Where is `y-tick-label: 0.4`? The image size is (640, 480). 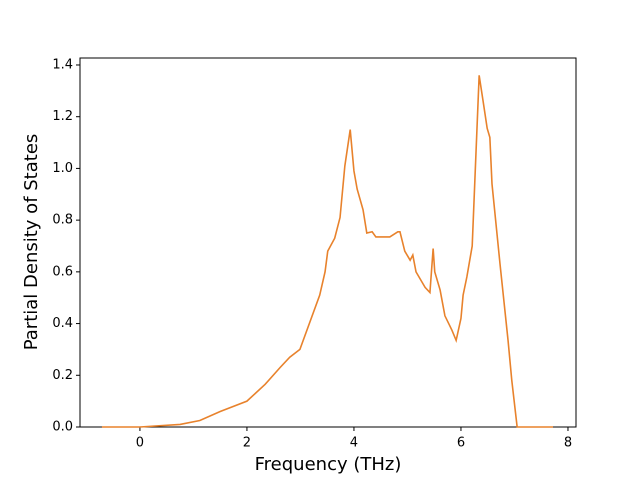 y-tick-label: 0.4 is located at coordinates (62, 323).